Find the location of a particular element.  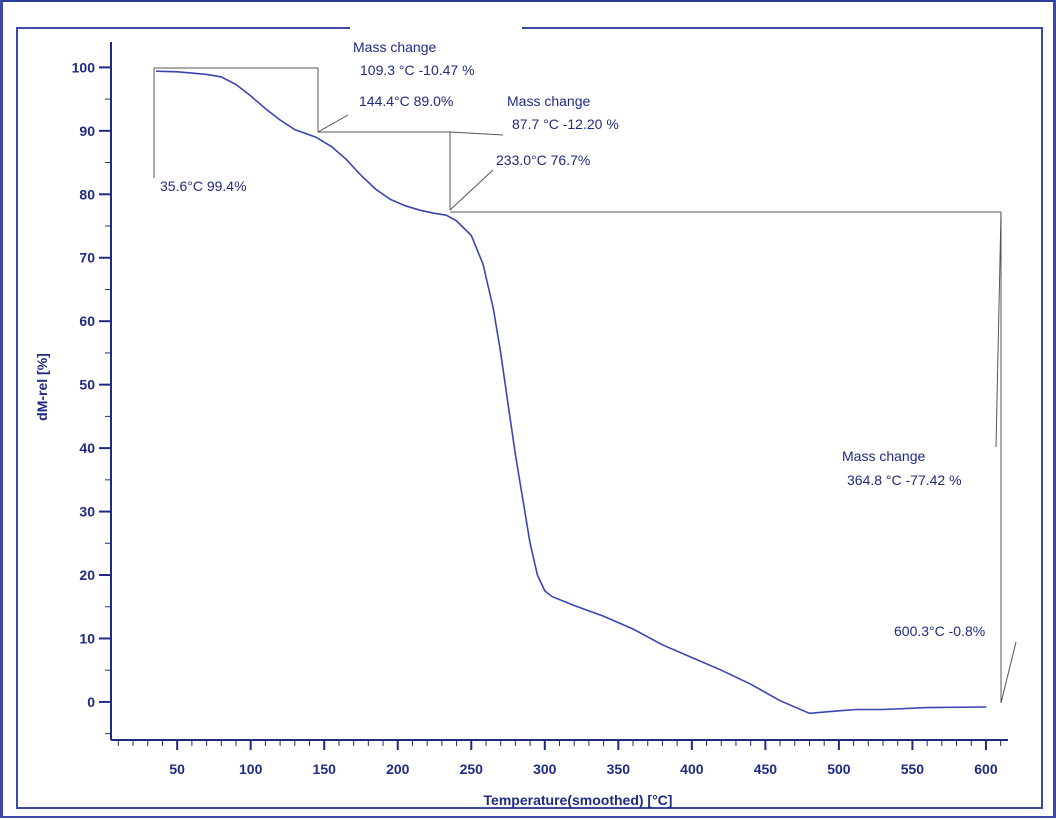

y-tick-label: 60 is located at coordinates (87, 321).